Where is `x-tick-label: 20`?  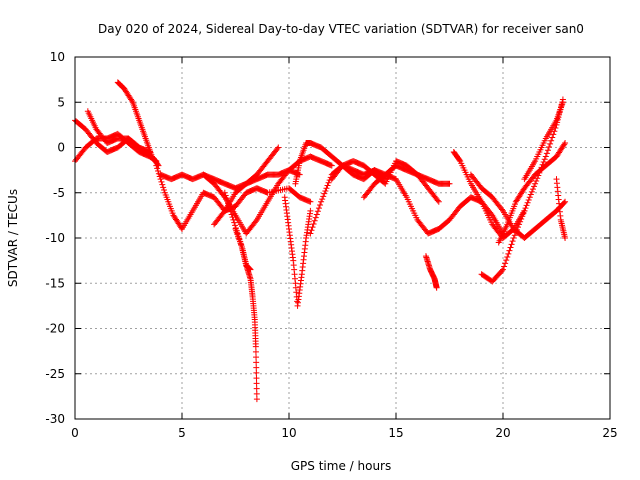
x-tick-label: 20 is located at coordinates (502, 433).